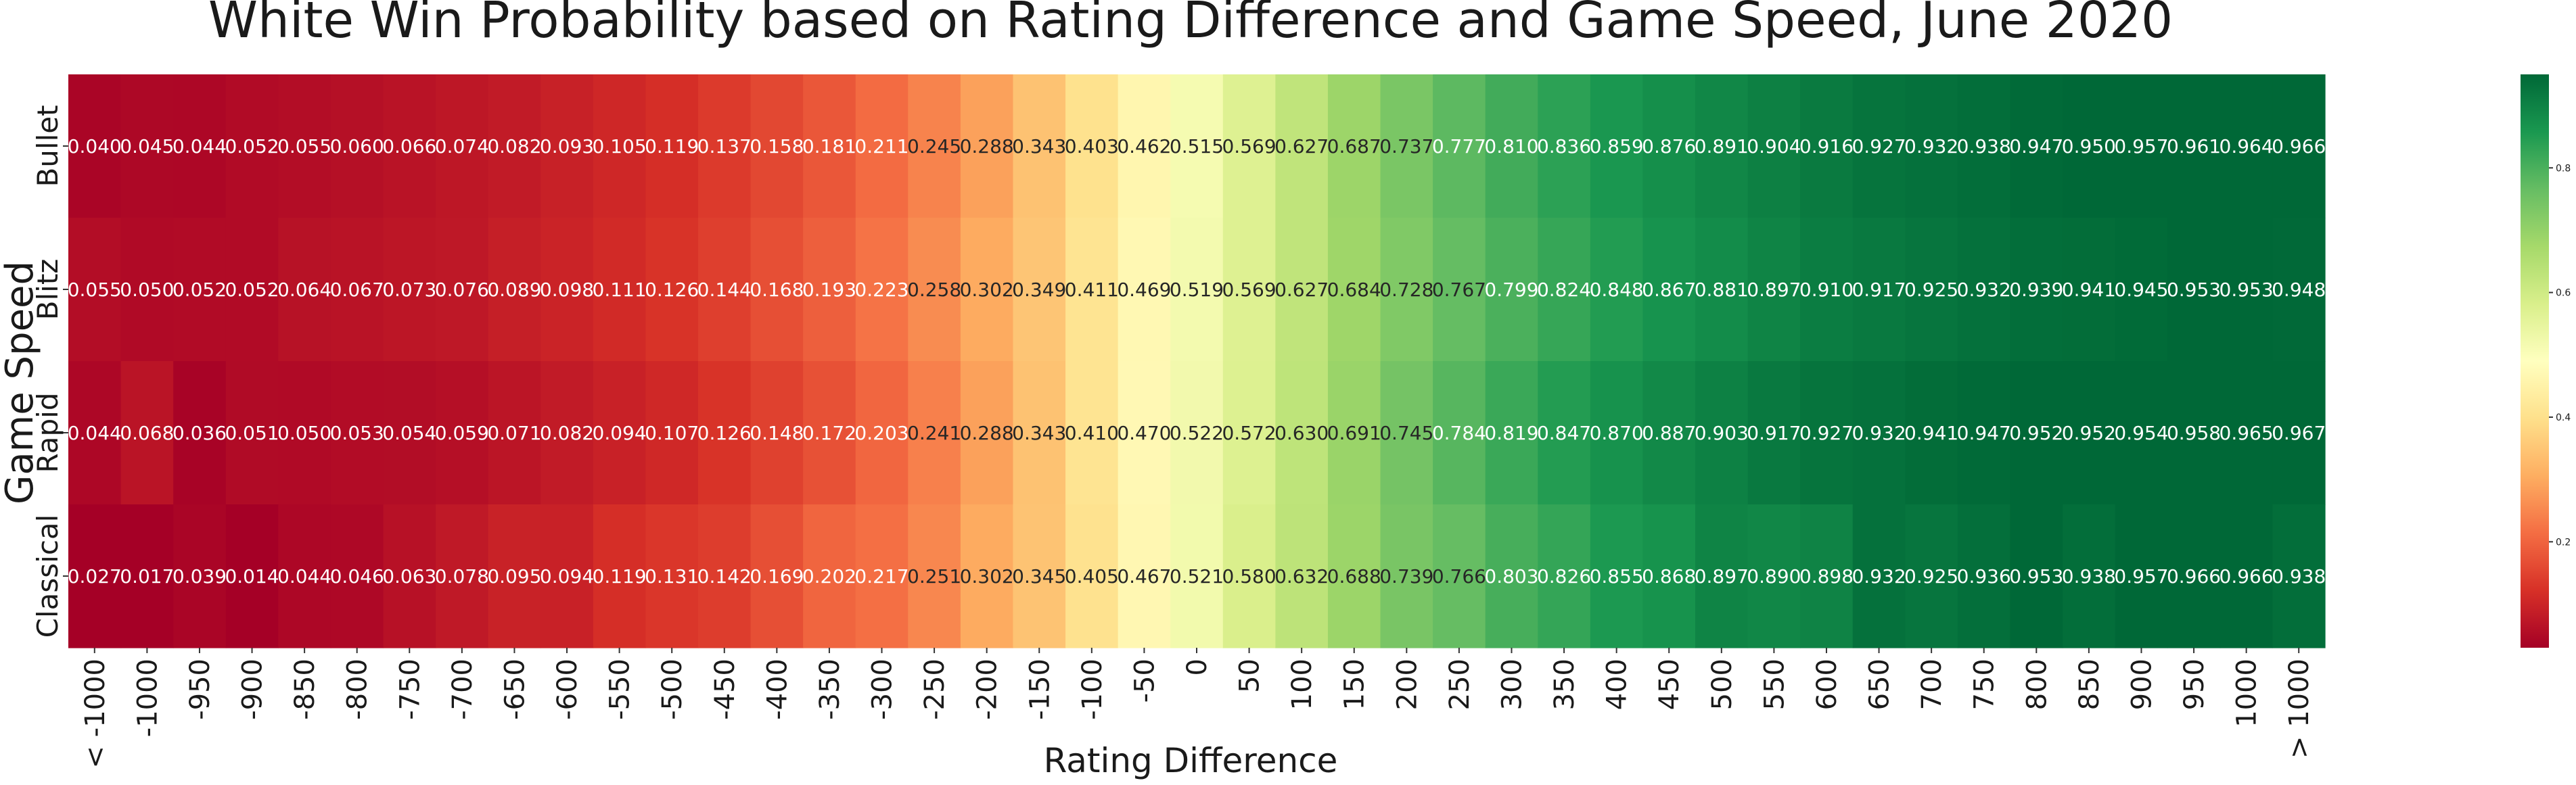 The width and height of the screenshot is (2576, 785). Describe the element at coordinates (1406, 146) in the screenshot. I see `cell-value-label: 0.737` at that location.